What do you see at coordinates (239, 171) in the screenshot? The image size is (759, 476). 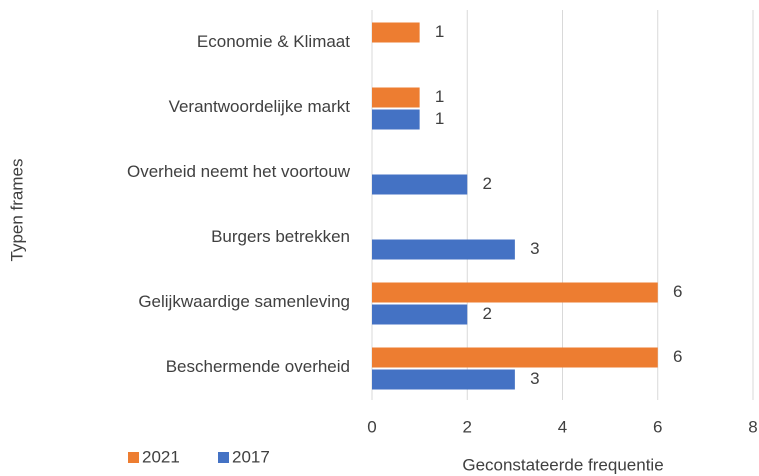 I see `y-tick-label: Overheid neemt het voortouw` at bounding box center [239, 171].